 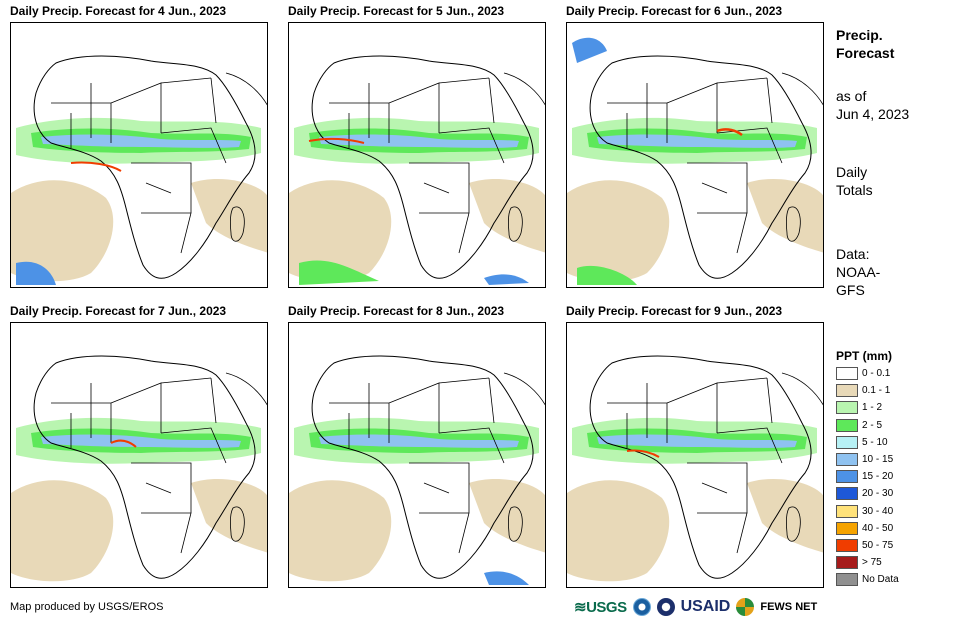 I want to click on legend-label: 0 - 0.1, so click(x=876, y=373).